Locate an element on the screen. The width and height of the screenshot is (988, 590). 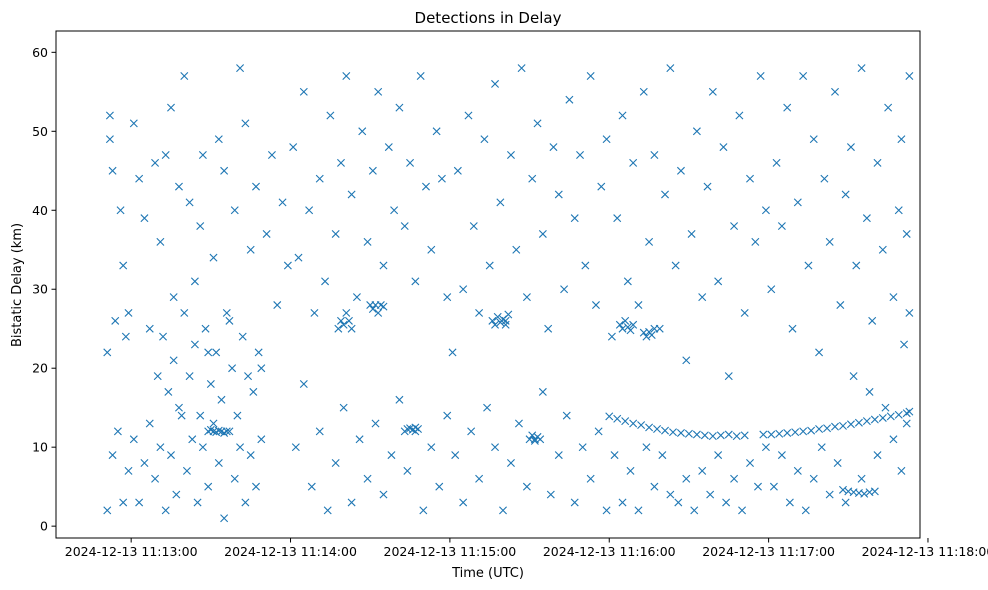
y-tick-label: 30 is located at coordinates (40, 289).